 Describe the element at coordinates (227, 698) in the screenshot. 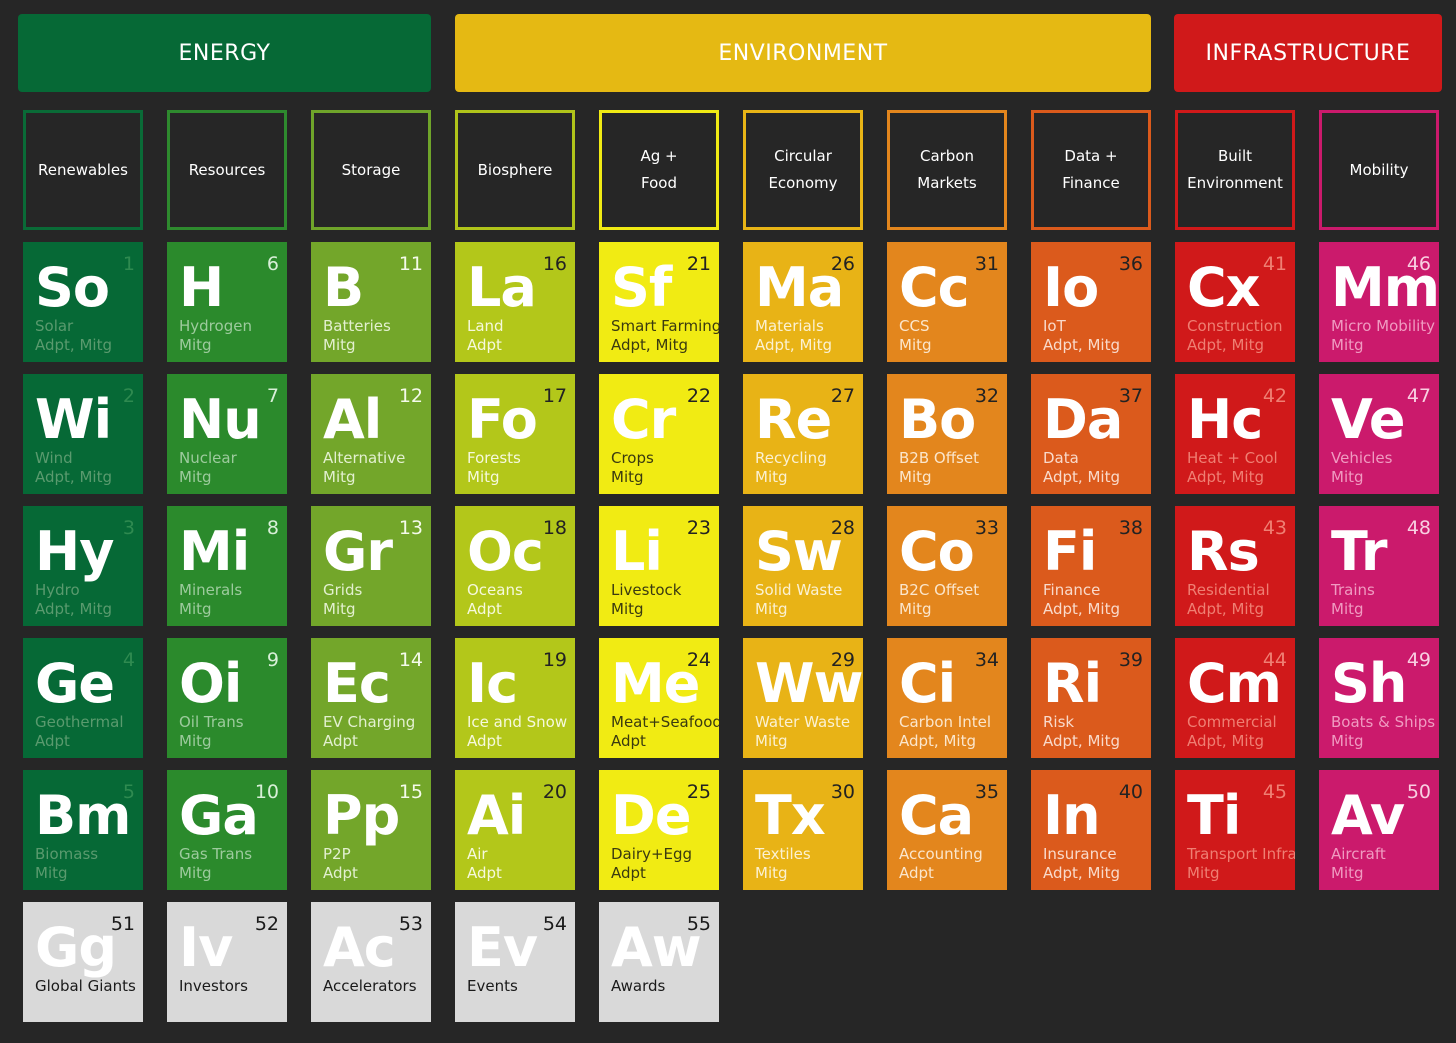

I see `element-tile: Oi 9 Oil Trans Mitg` at that location.